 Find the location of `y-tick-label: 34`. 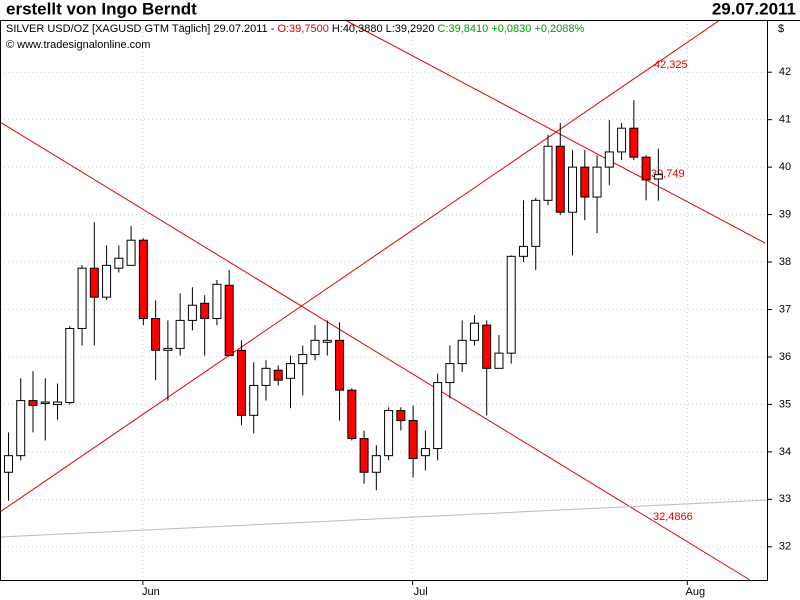

y-tick-label: 34 is located at coordinates (785, 452).